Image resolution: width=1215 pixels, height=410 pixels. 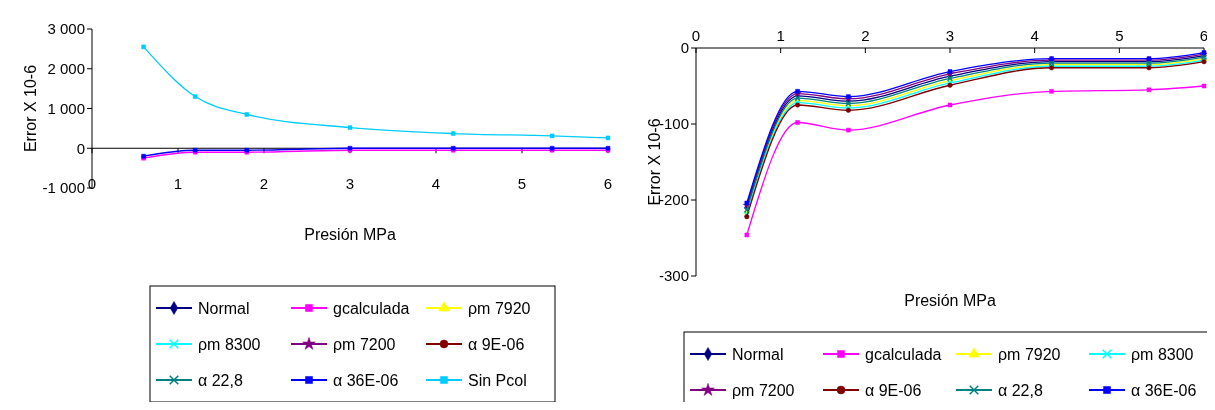 What do you see at coordinates (673, 124) in the screenshot?
I see `y-tick-label: -100` at bounding box center [673, 124].